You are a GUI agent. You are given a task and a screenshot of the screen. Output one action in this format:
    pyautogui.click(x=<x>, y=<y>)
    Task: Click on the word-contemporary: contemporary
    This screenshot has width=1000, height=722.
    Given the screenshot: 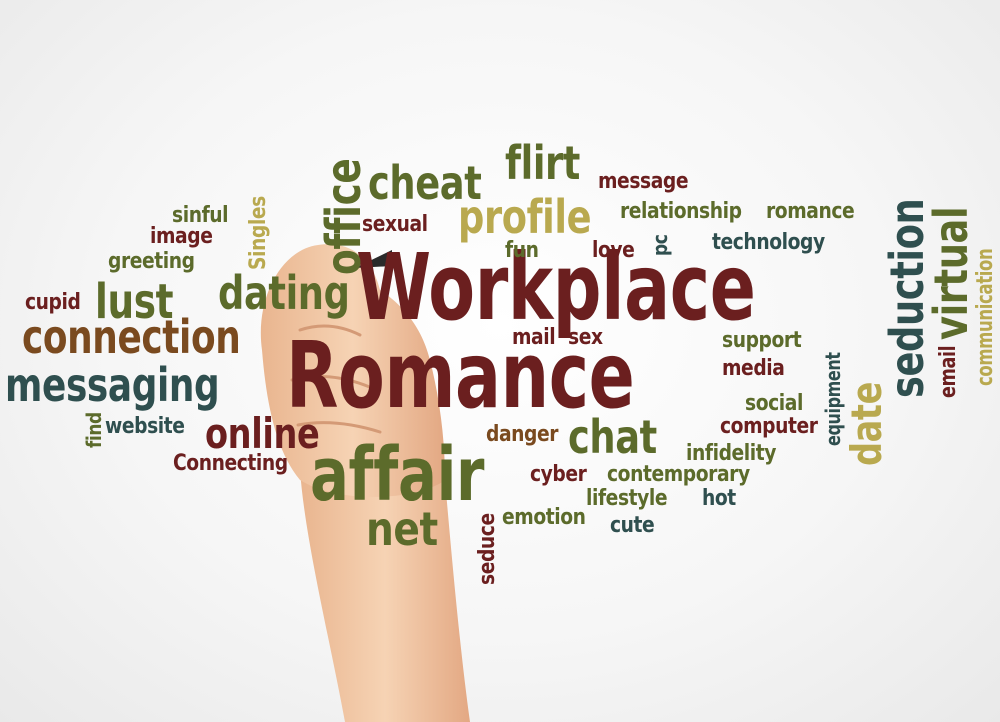 What is the action you would take?
    pyautogui.click(x=678, y=474)
    